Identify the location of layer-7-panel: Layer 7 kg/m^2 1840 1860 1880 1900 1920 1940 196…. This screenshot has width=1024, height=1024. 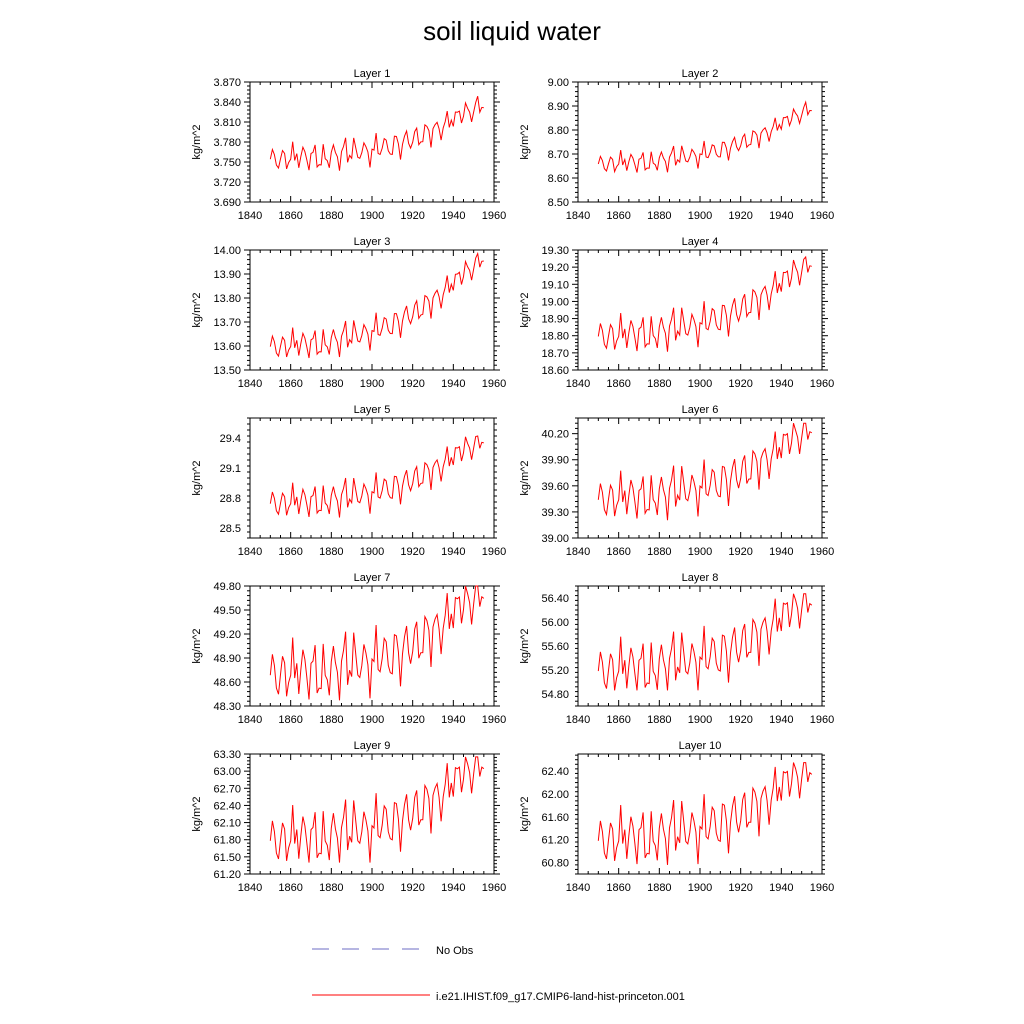
(348, 649).